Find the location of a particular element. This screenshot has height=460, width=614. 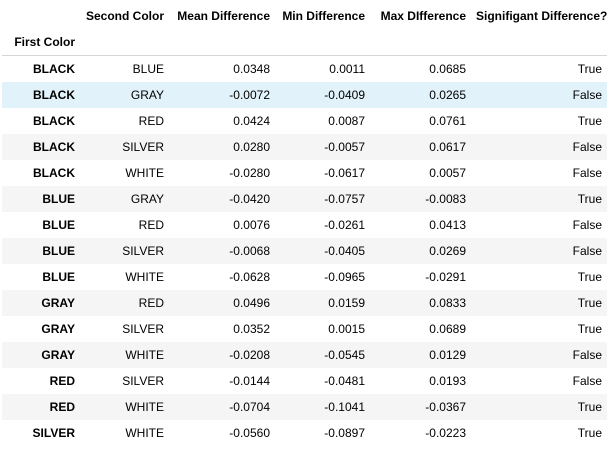

mean-difference-cell: -0.0628 is located at coordinates (249, 276).